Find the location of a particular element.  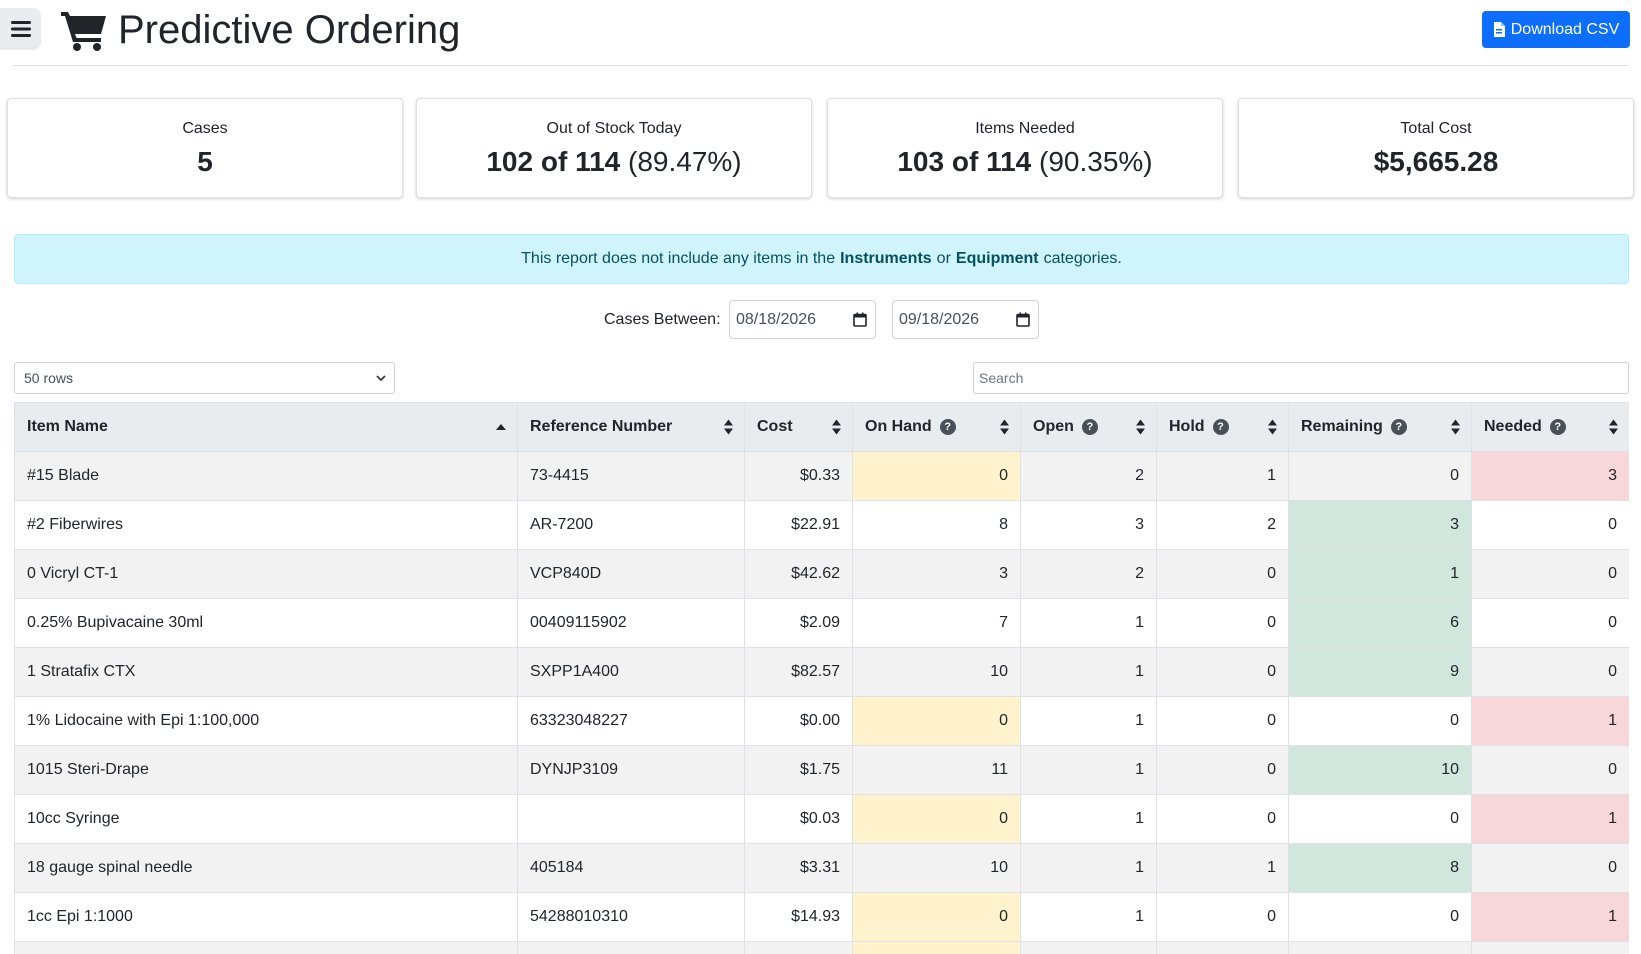

cell-item-name: 1015 Steri-Drape is located at coordinates (266, 770).